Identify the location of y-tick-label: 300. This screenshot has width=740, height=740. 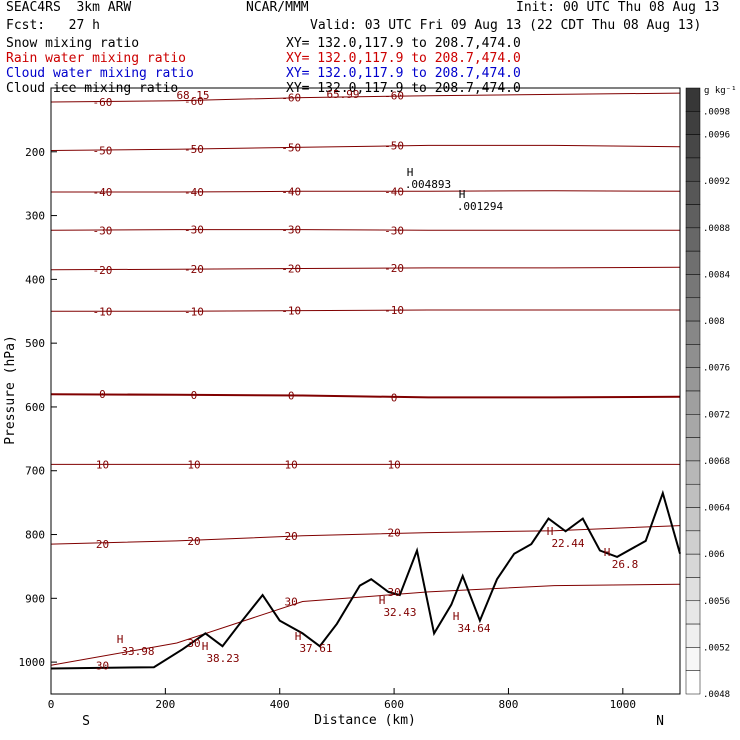
(35, 216).